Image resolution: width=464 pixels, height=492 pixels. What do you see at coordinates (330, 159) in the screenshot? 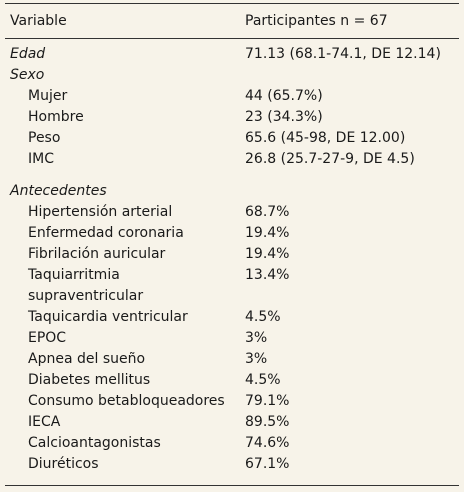
I see `cell-value: 26.8 (25.7-27-9, DE 4.5)` at bounding box center [330, 159].